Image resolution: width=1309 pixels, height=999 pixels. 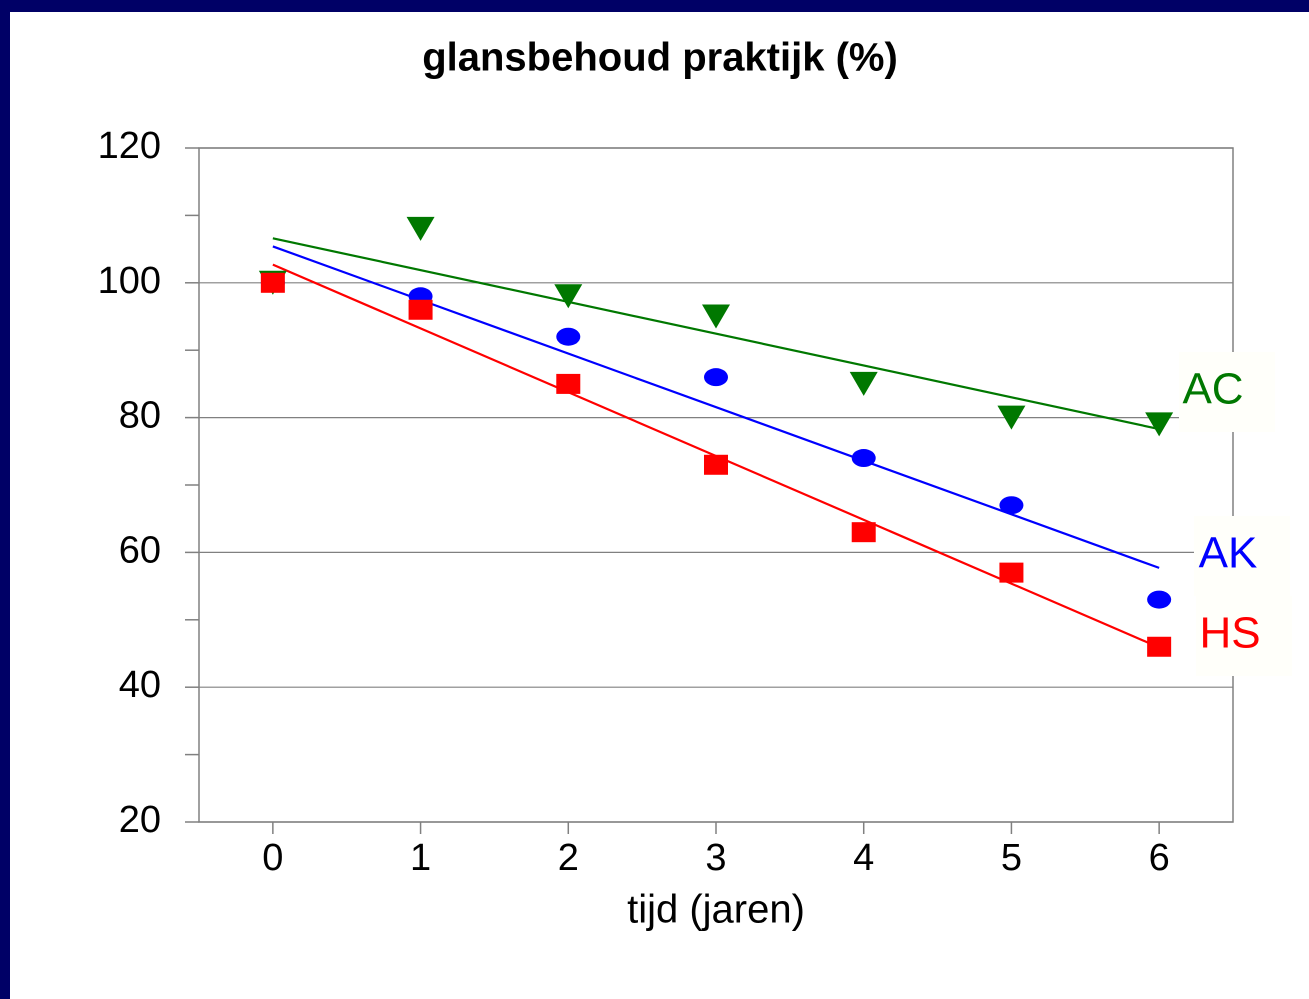 What do you see at coordinates (129, 281) in the screenshot?
I see `y-tick-label: 100` at bounding box center [129, 281].